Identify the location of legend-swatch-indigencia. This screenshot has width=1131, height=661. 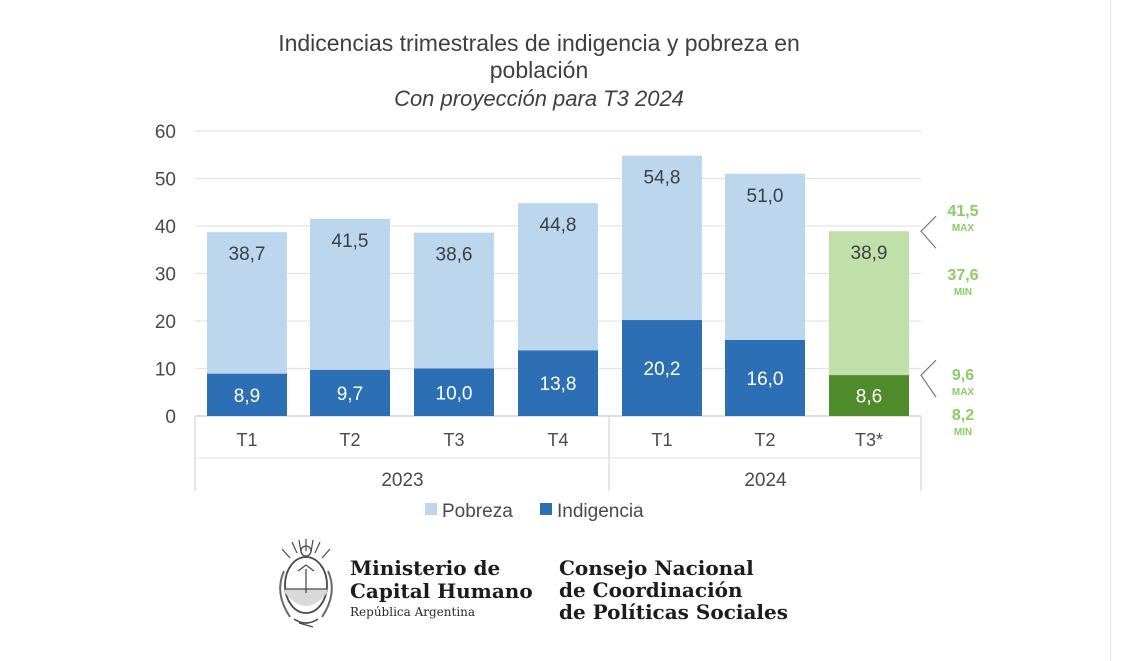
(546, 509).